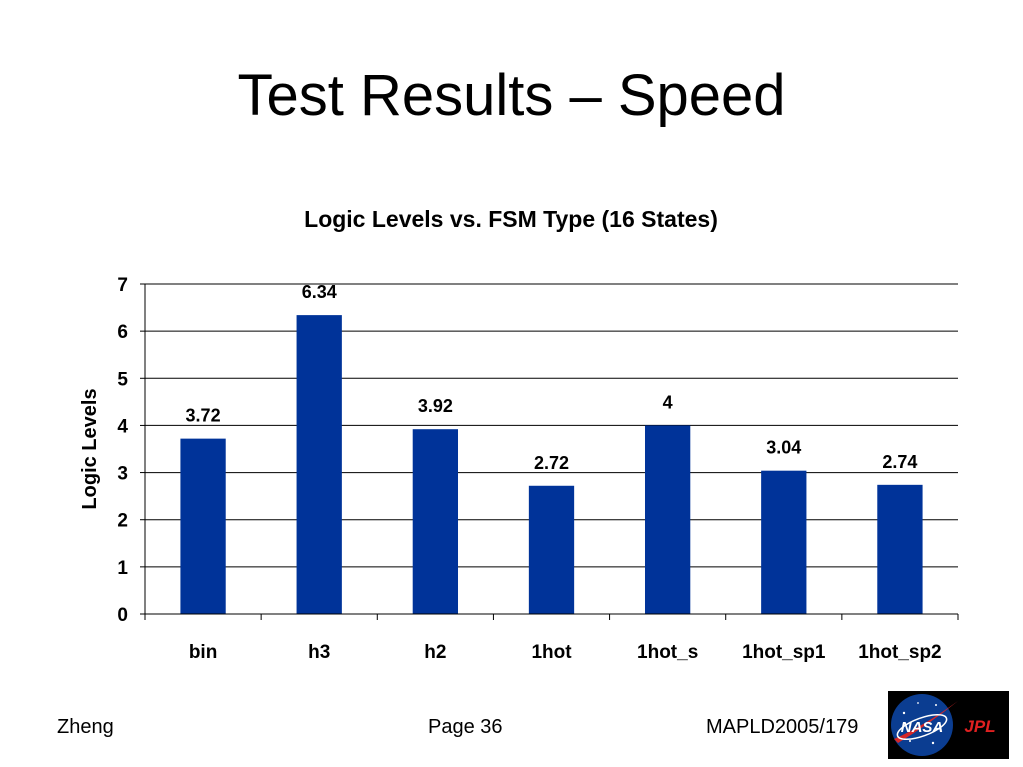  I want to click on data-label-h3: 6.34, so click(319, 292).